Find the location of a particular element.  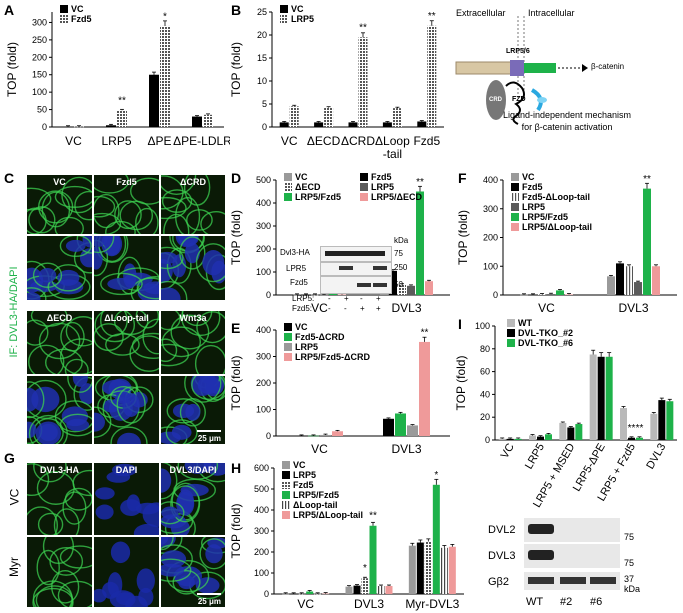

y-tick-label: 500 is located at coordinates (263, 180).